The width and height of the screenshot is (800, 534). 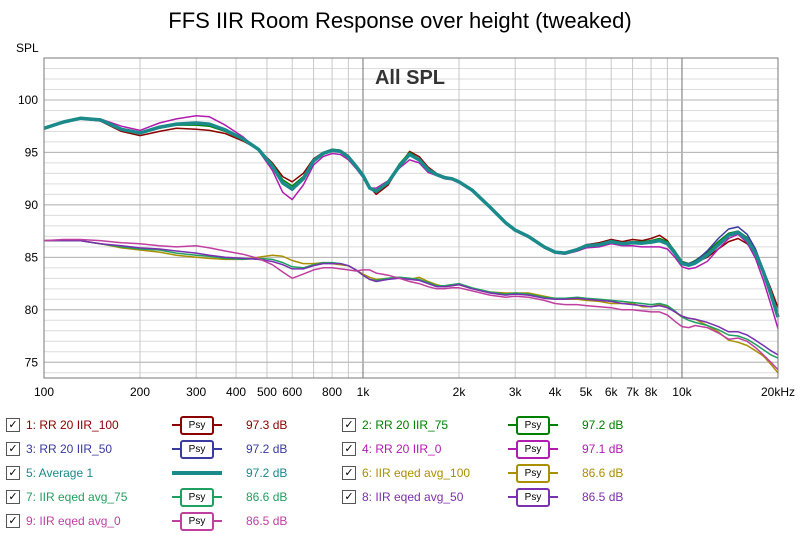 What do you see at coordinates (44, 392) in the screenshot?
I see `x-tick-label: 100` at bounding box center [44, 392].